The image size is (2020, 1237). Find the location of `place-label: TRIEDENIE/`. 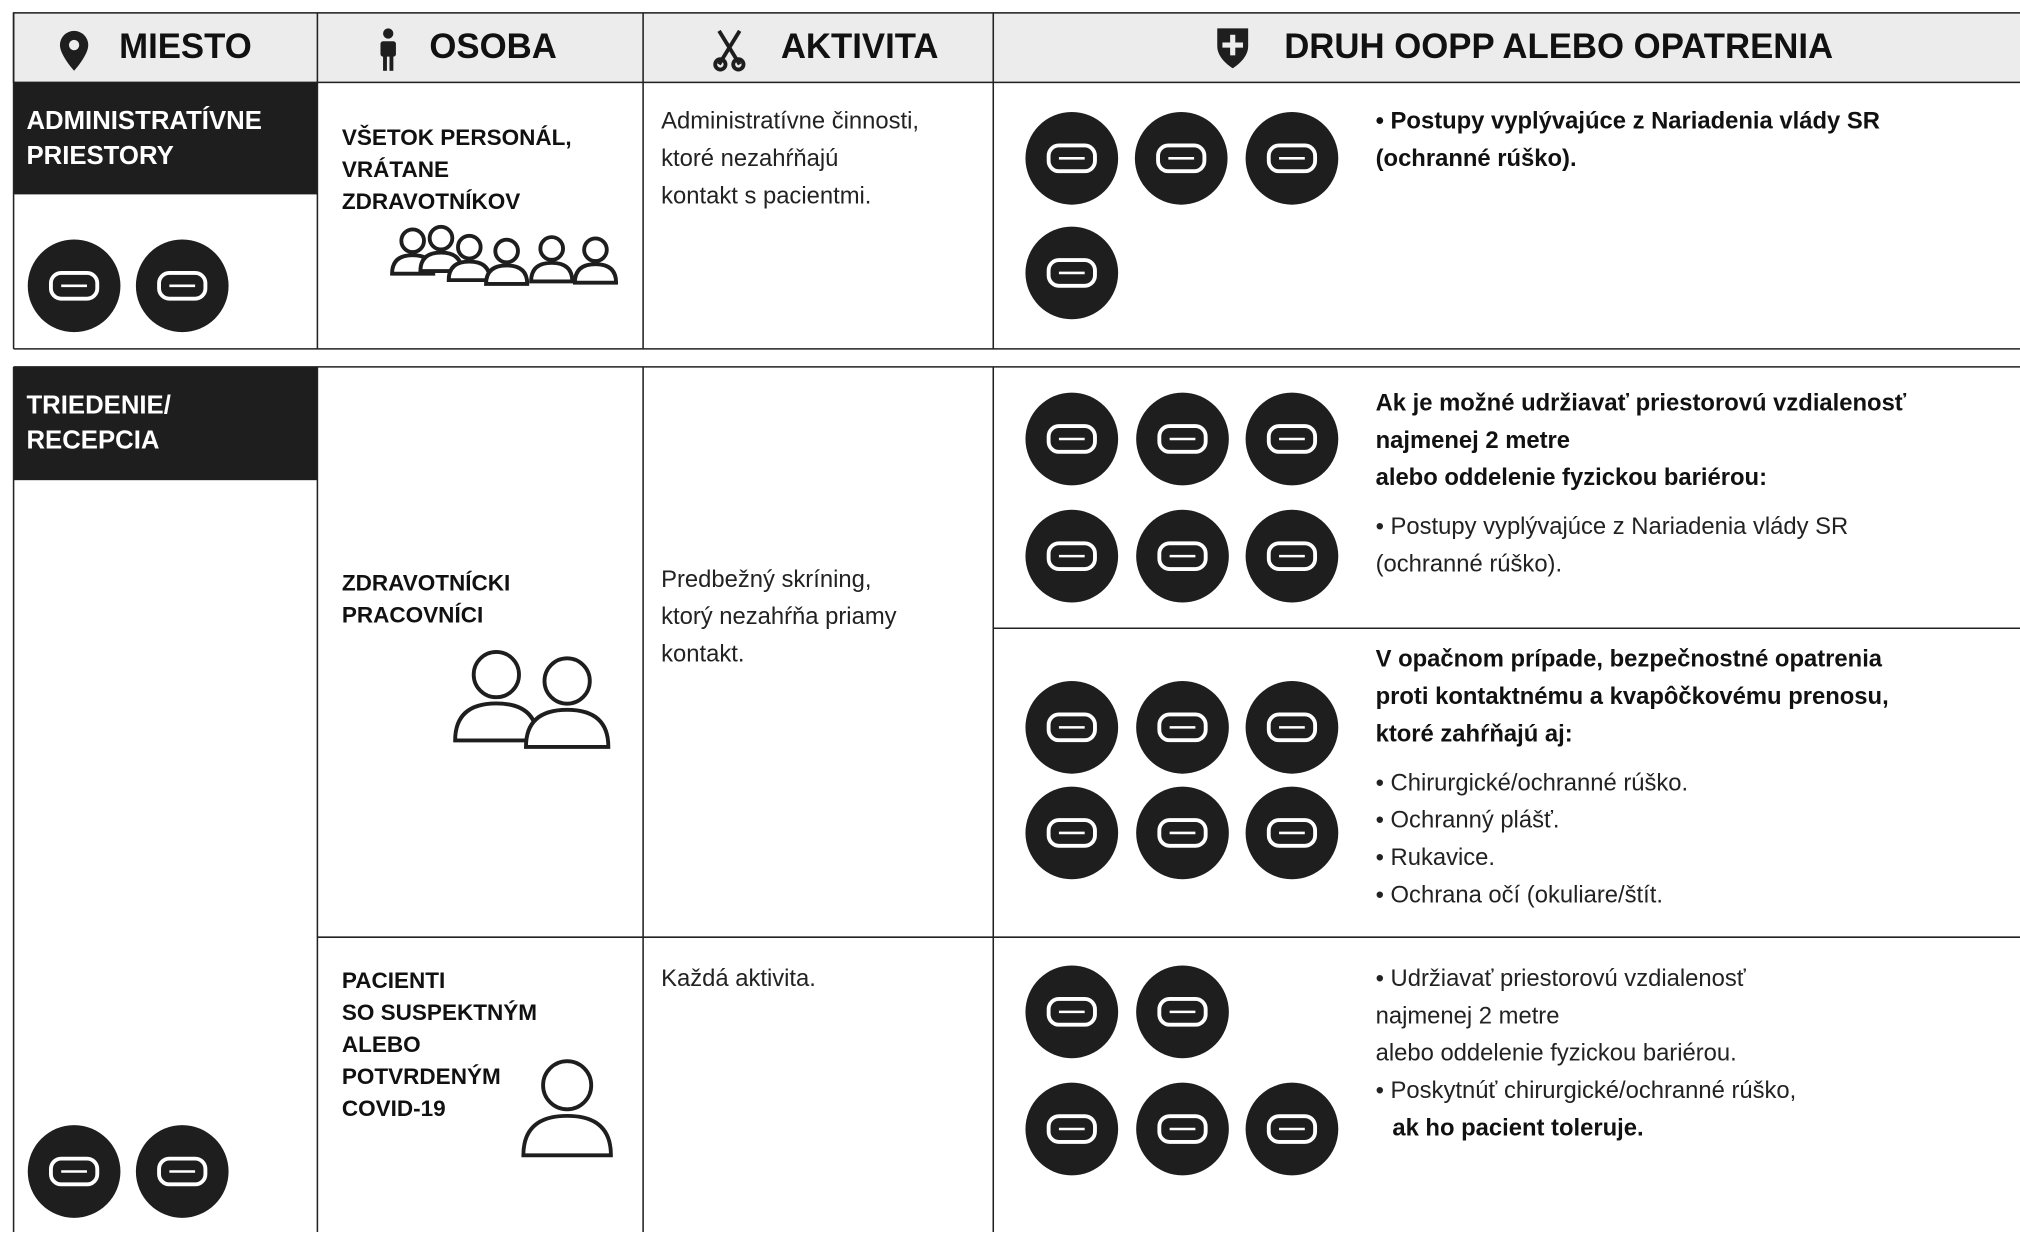

place-label: TRIEDENIE/ is located at coordinates (98, 406).